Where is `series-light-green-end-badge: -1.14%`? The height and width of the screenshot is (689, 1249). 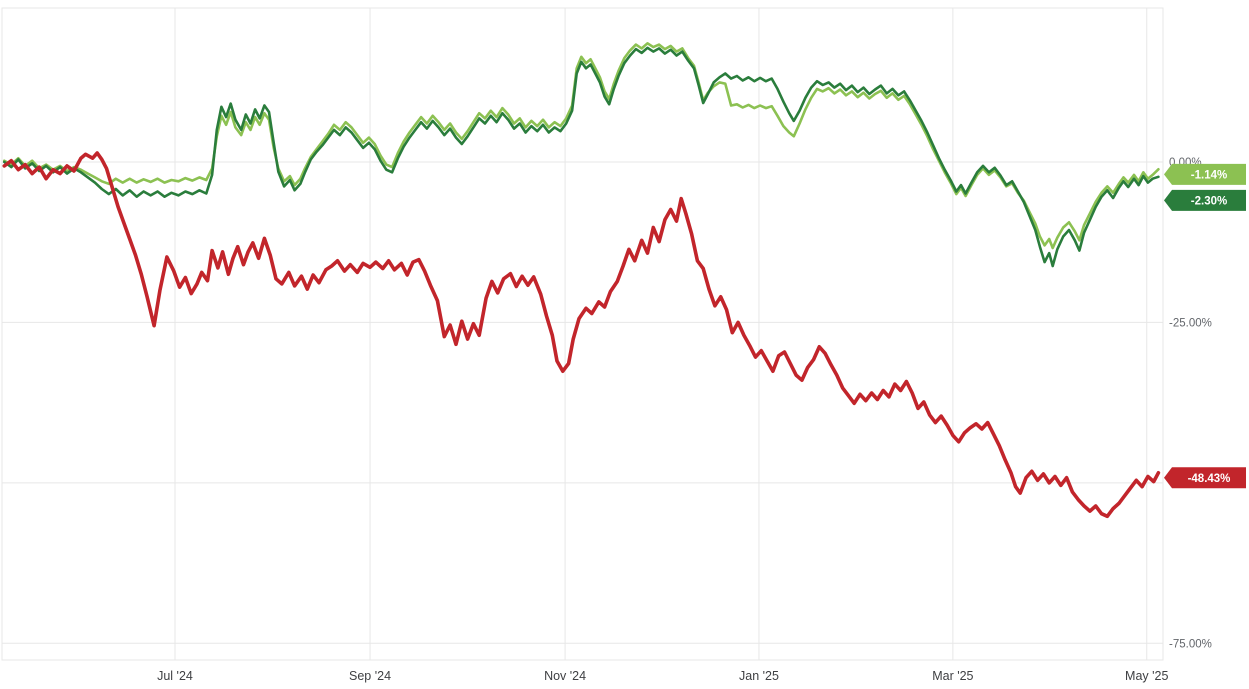
series-light-green-end-badge: -1.14% is located at coordinates (1205, 174).